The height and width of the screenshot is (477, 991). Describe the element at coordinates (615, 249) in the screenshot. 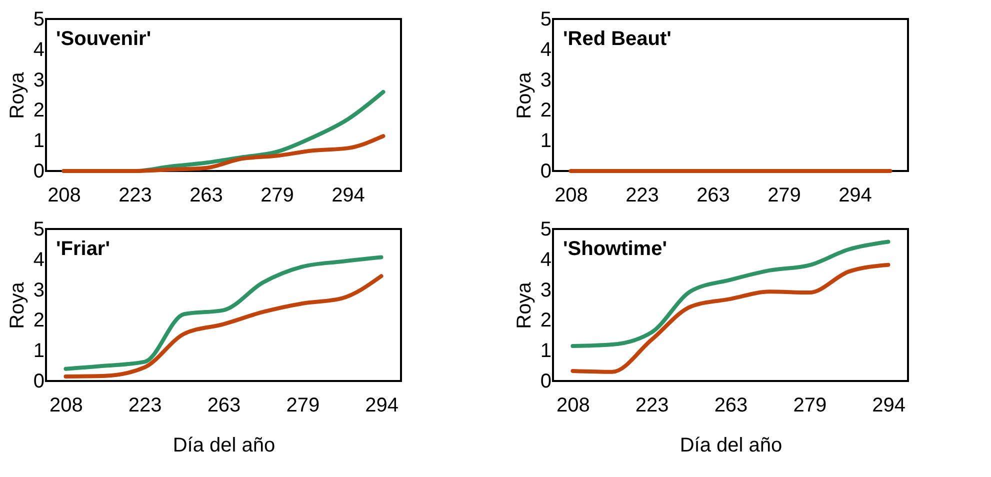

I see `chart-title: 'Showtime'` at that location.